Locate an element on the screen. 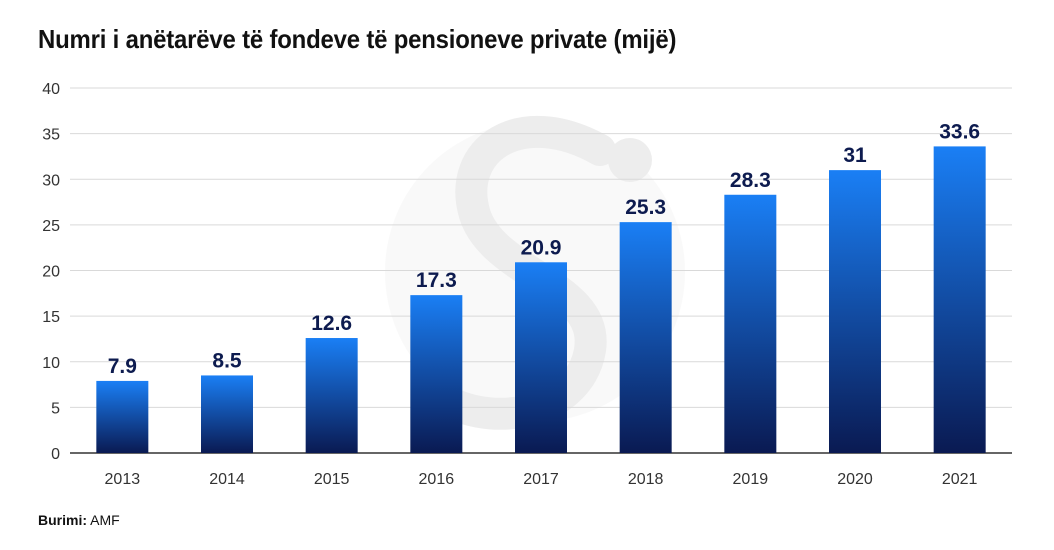 The image size is (1054, 550). bar-2021 is located at coordinates (959, 299).